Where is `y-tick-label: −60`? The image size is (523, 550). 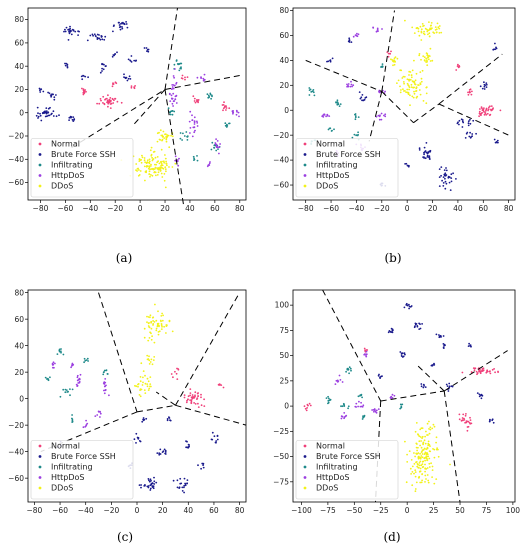 y-tick-label: −60 is located at coordinates (16, 182).